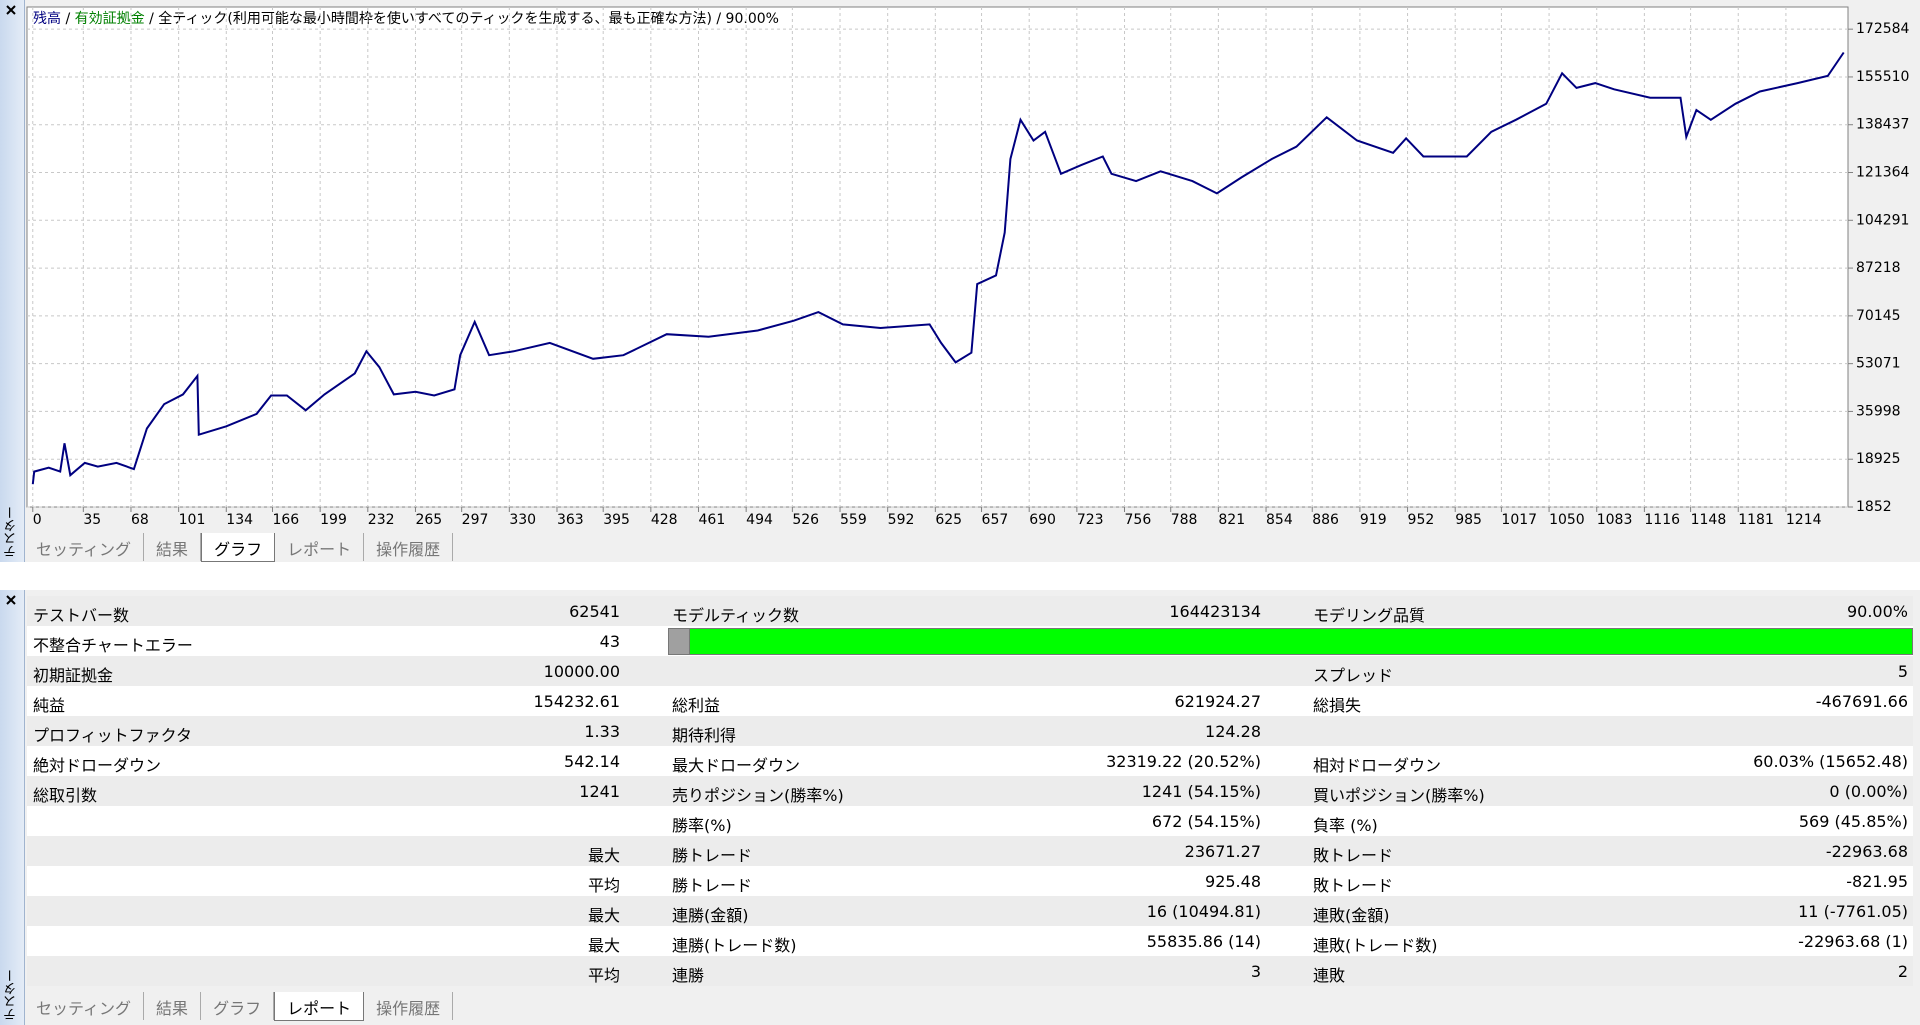  Describe the element at coordinates (1662, 520) in the screenshot. I see `x-tick-label: 1116` at that location.